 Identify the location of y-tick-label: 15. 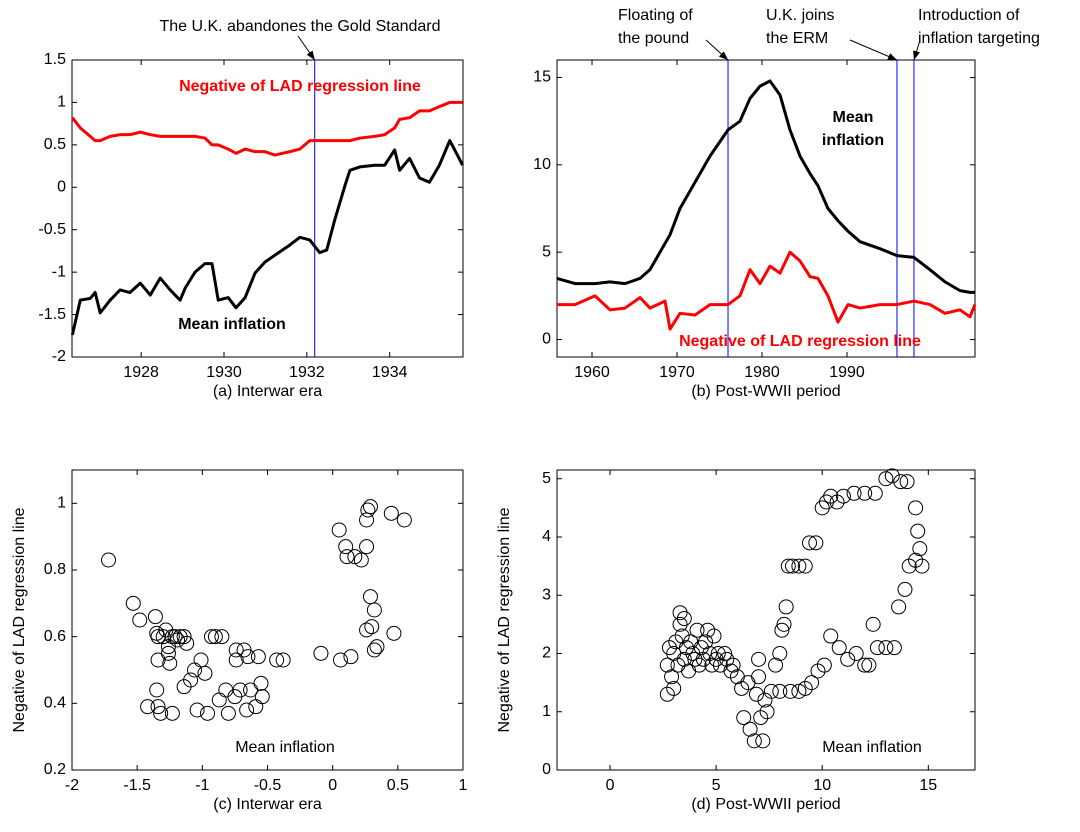
(542, 77).